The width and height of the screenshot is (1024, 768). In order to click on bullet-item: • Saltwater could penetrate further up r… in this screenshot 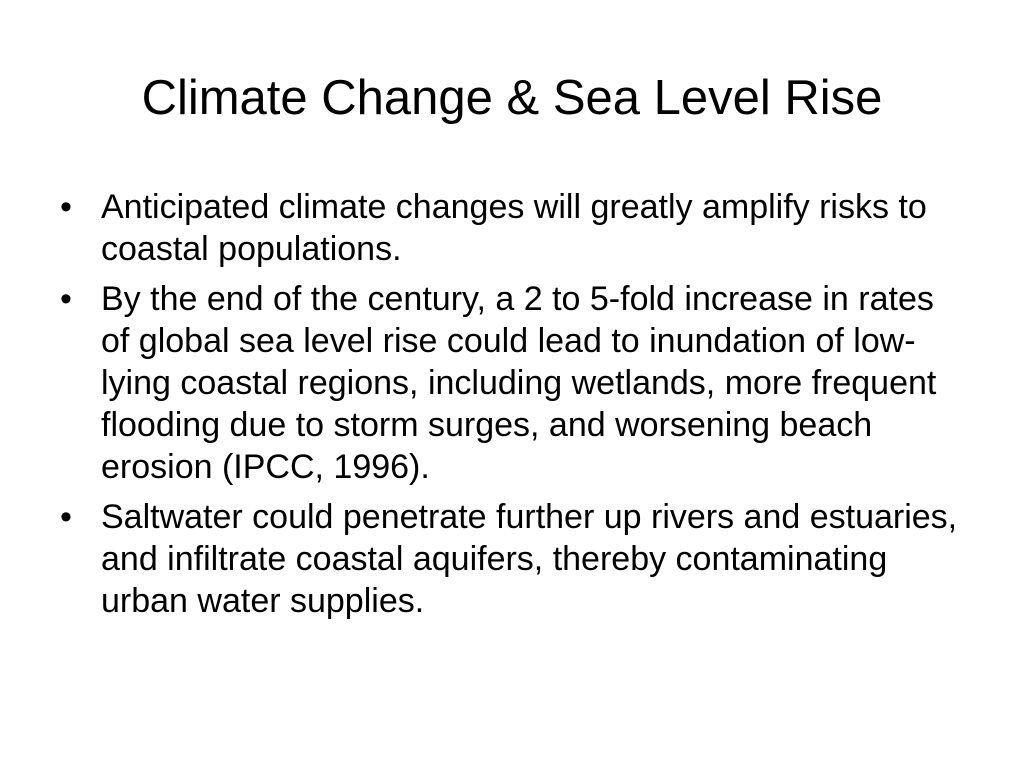, I will do `click(513, 559)`.